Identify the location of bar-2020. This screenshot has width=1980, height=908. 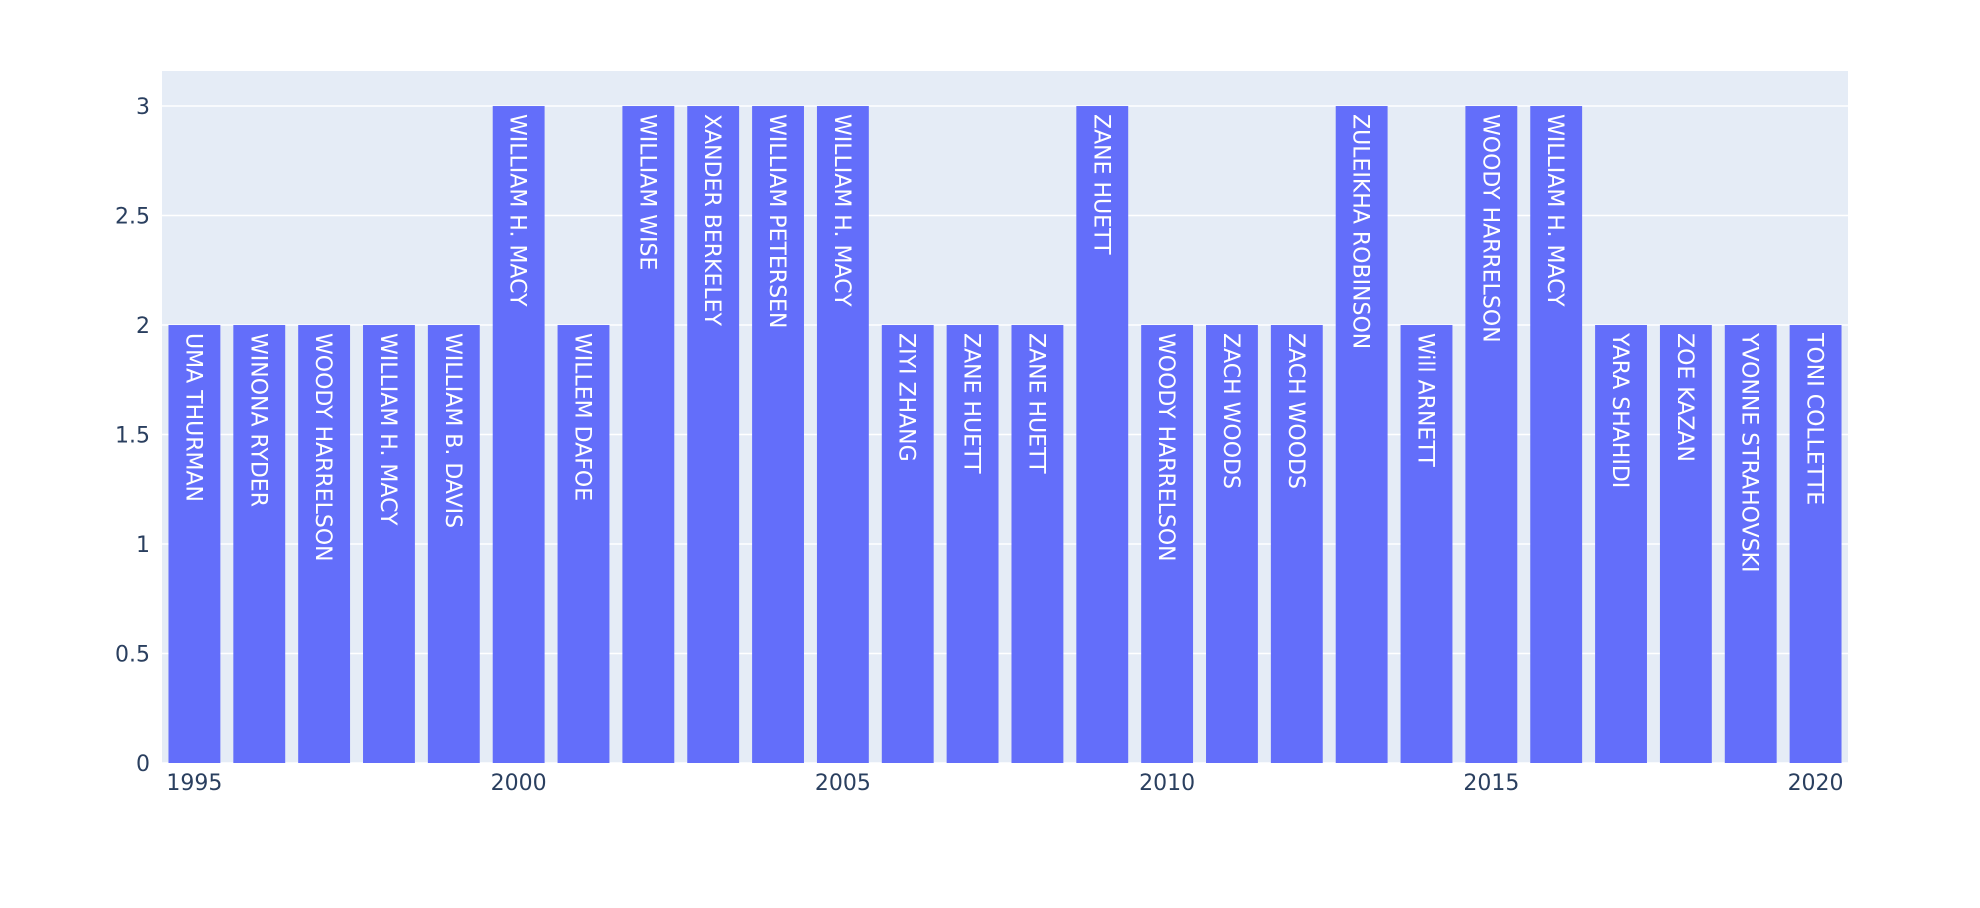
(1815, 544).